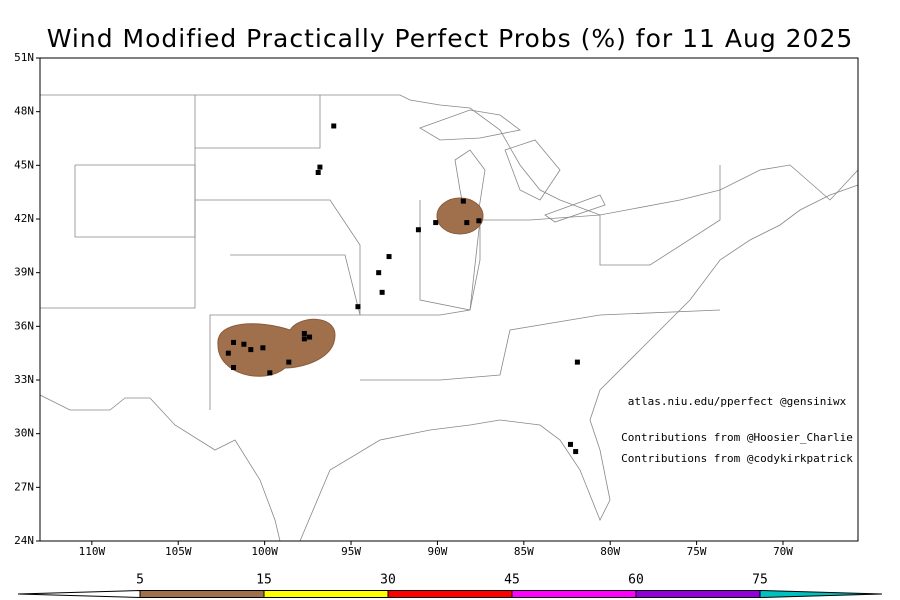  What do you see at coordinates (351, 551) in the screenshot?
I see `lon-tick-label: 95W` at bounding box center [351, 551].